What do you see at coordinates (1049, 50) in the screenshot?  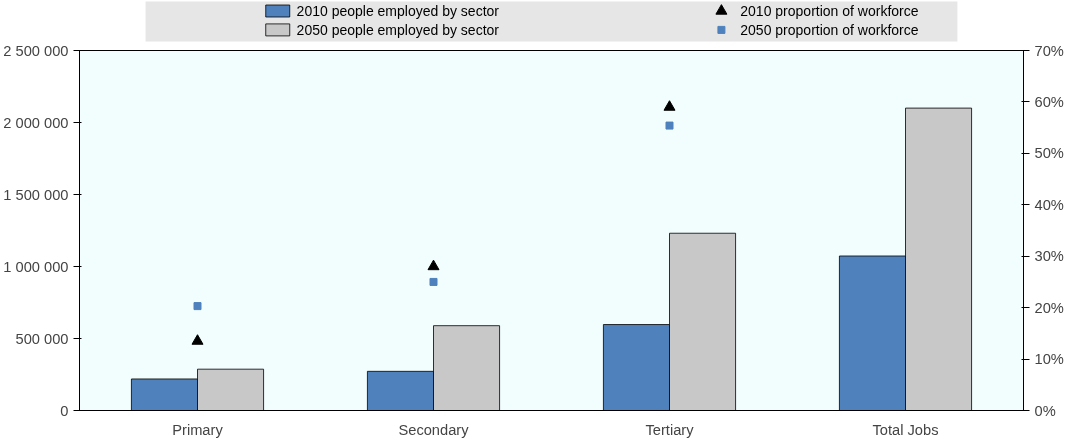 I see `y2-tick-label: 70%` at bounding box center [1049, 50].